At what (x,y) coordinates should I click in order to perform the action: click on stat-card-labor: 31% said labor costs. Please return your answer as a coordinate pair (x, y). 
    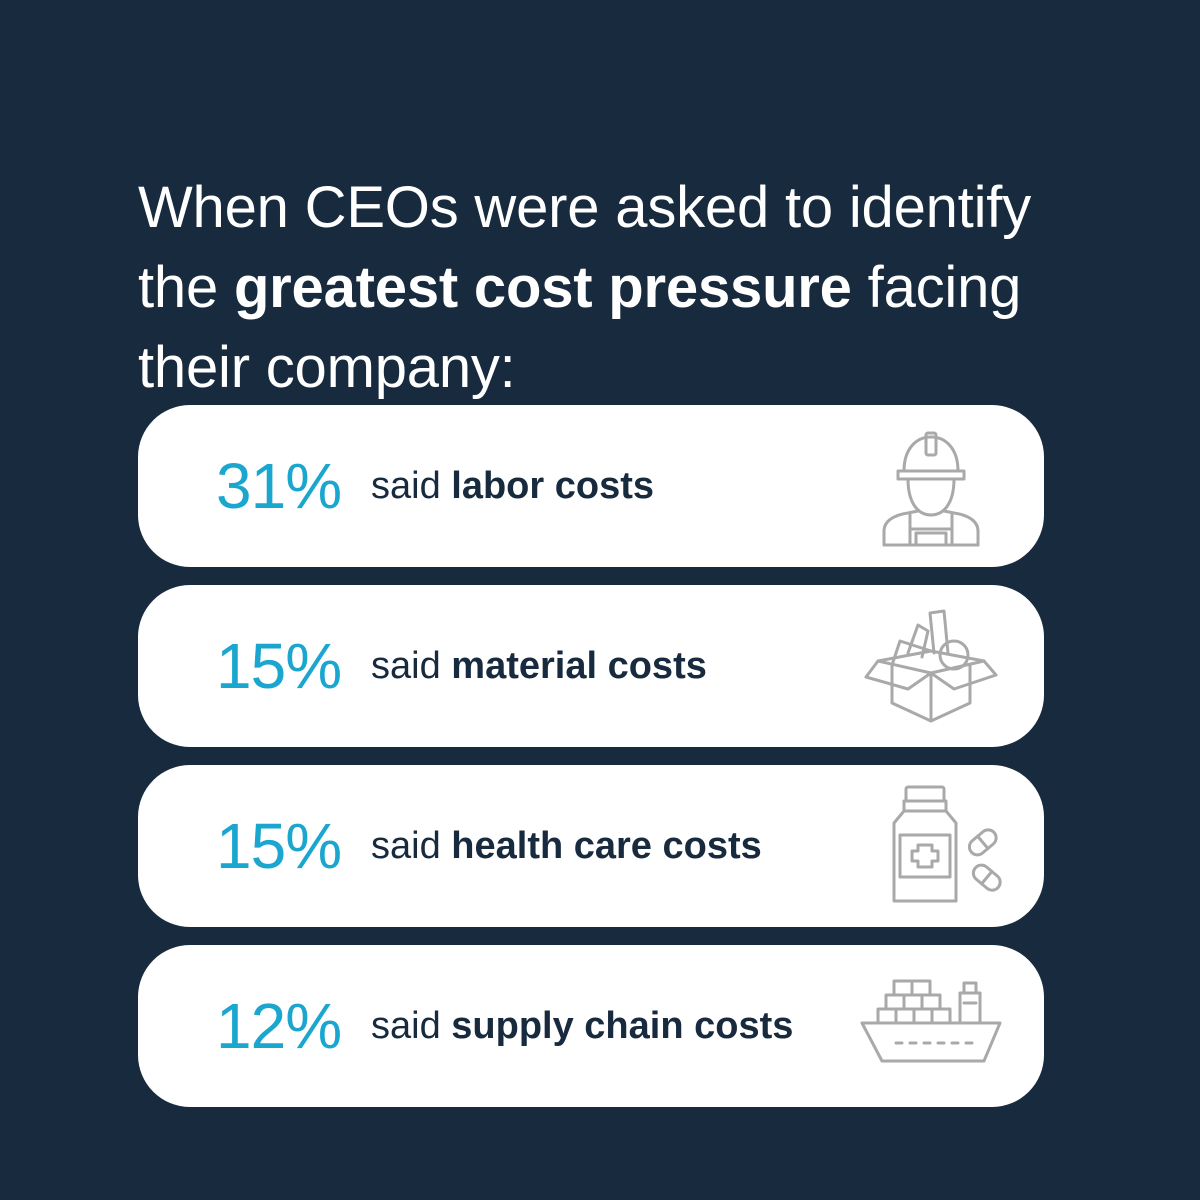
    Looking at the image, I should click on (591, 486).